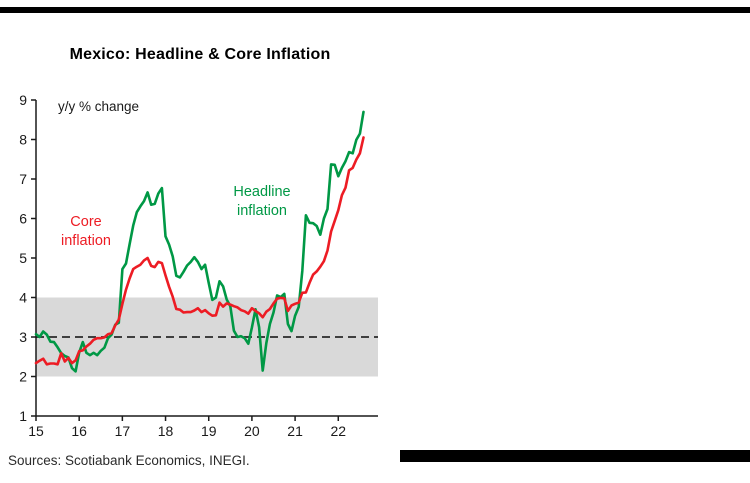  I want to click on headline-series-label-line1: Headline, so click(261, 192).